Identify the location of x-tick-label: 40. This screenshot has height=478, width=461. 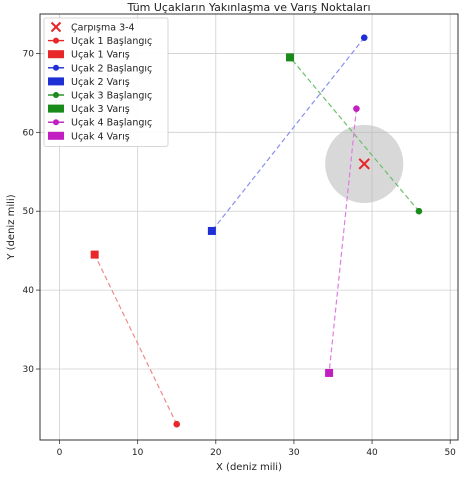
(372, 453).